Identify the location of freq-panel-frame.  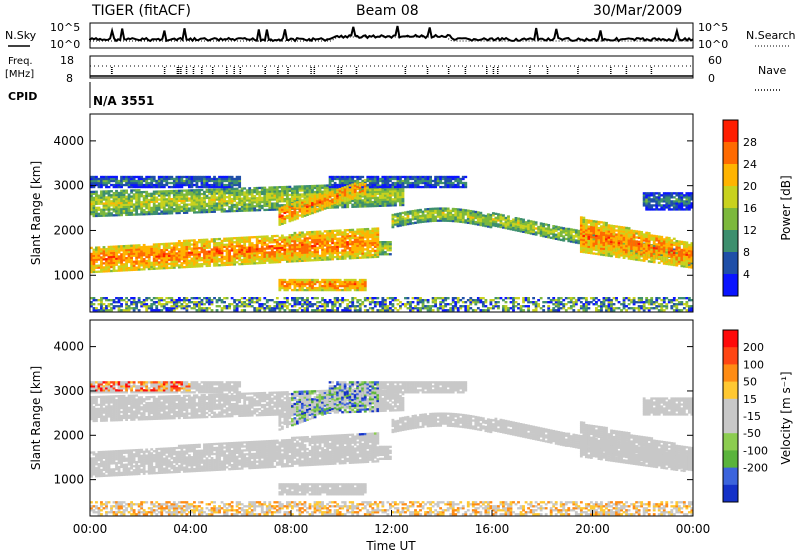
(391, 67).